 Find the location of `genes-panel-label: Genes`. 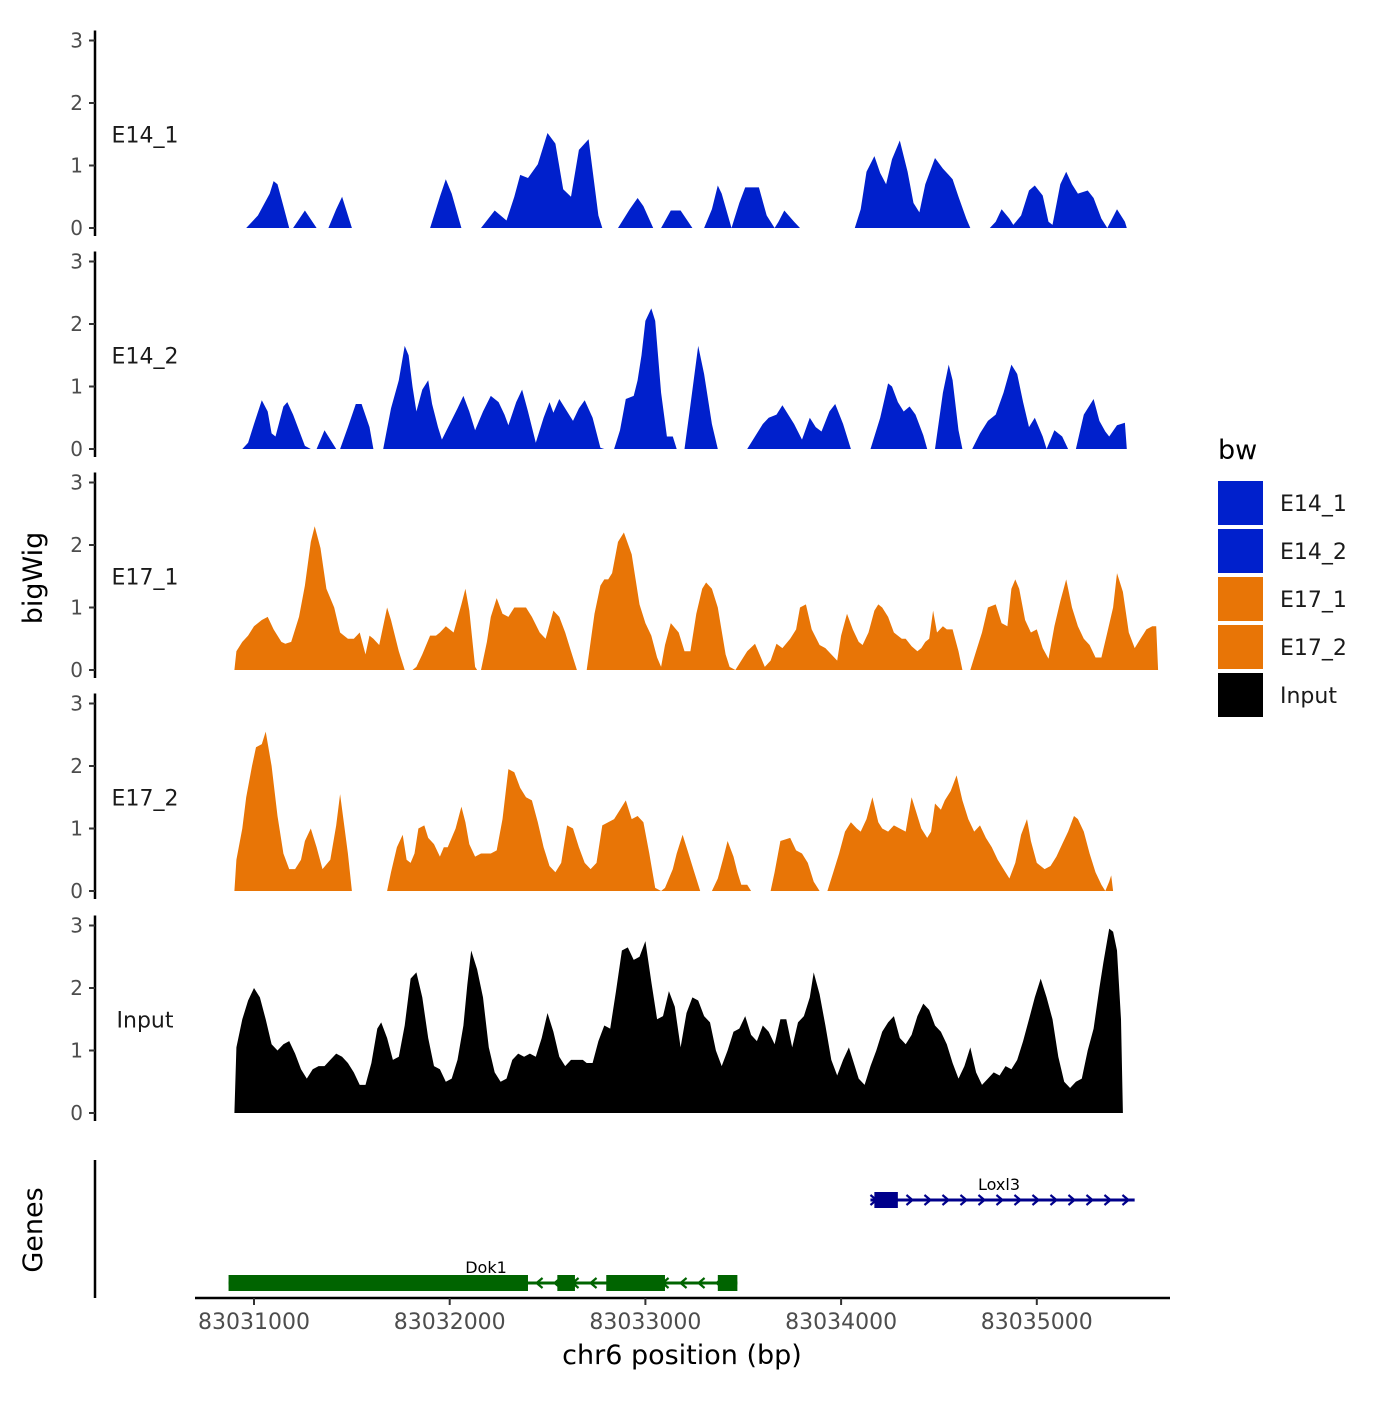

genes-panel-label: Genes is located at coordinates (33, 1229).